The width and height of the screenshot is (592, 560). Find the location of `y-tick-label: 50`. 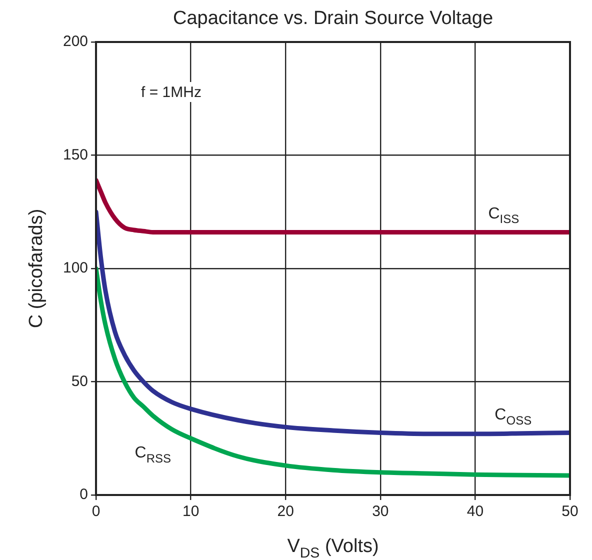

y-tick-label: 50 is located at coordinates (79, 381).